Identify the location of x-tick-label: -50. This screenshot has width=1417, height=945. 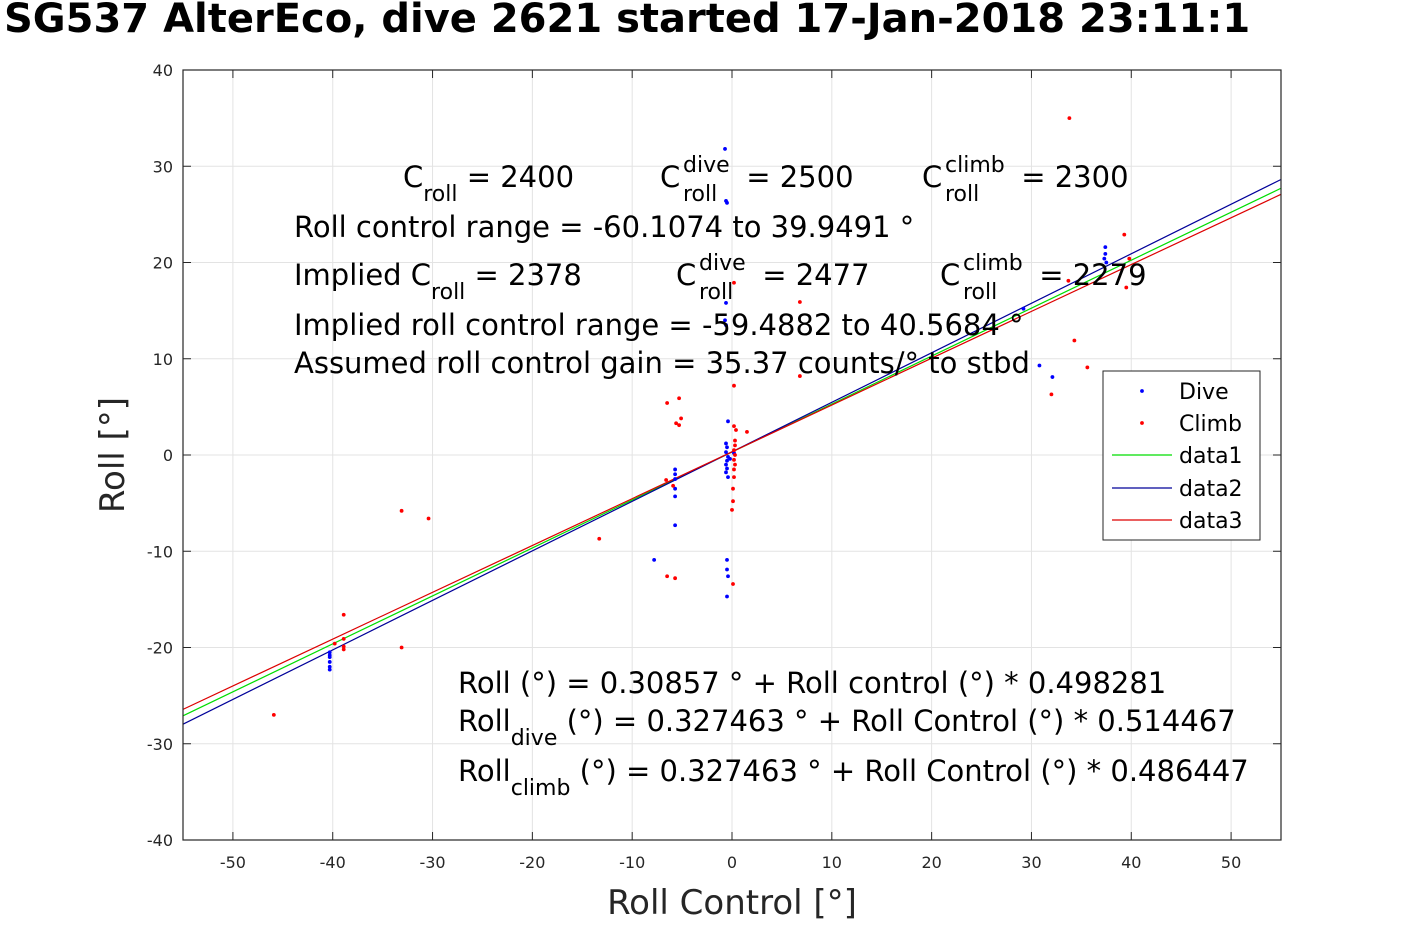
(233, 862).